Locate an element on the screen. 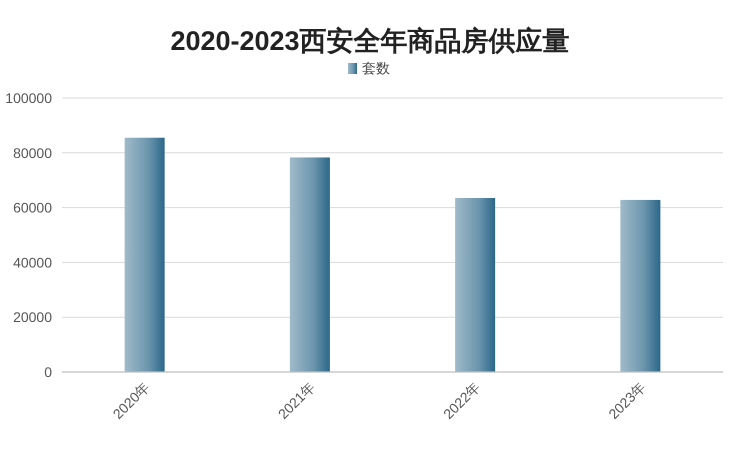 This screenshot has height=468, width=740. y-tick-label: 0 is located at coordinates (48, 372).